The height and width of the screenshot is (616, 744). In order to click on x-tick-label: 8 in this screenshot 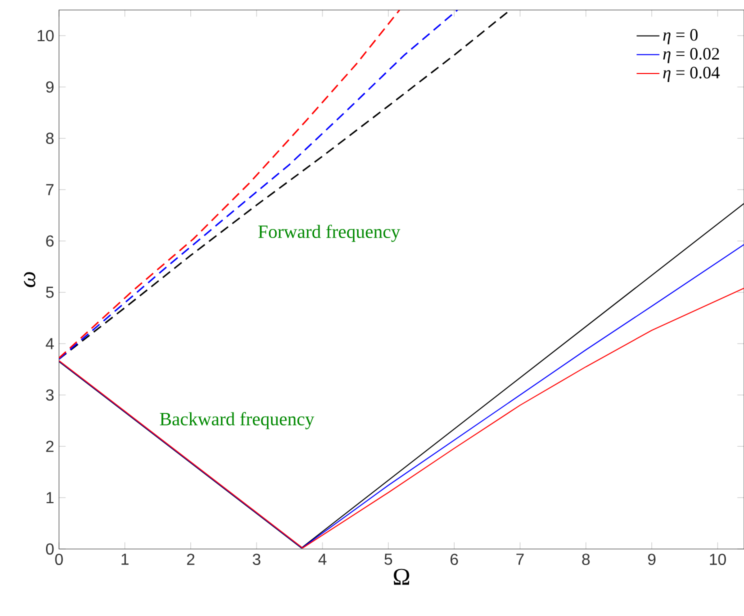, I will do `click(586, 560)`.